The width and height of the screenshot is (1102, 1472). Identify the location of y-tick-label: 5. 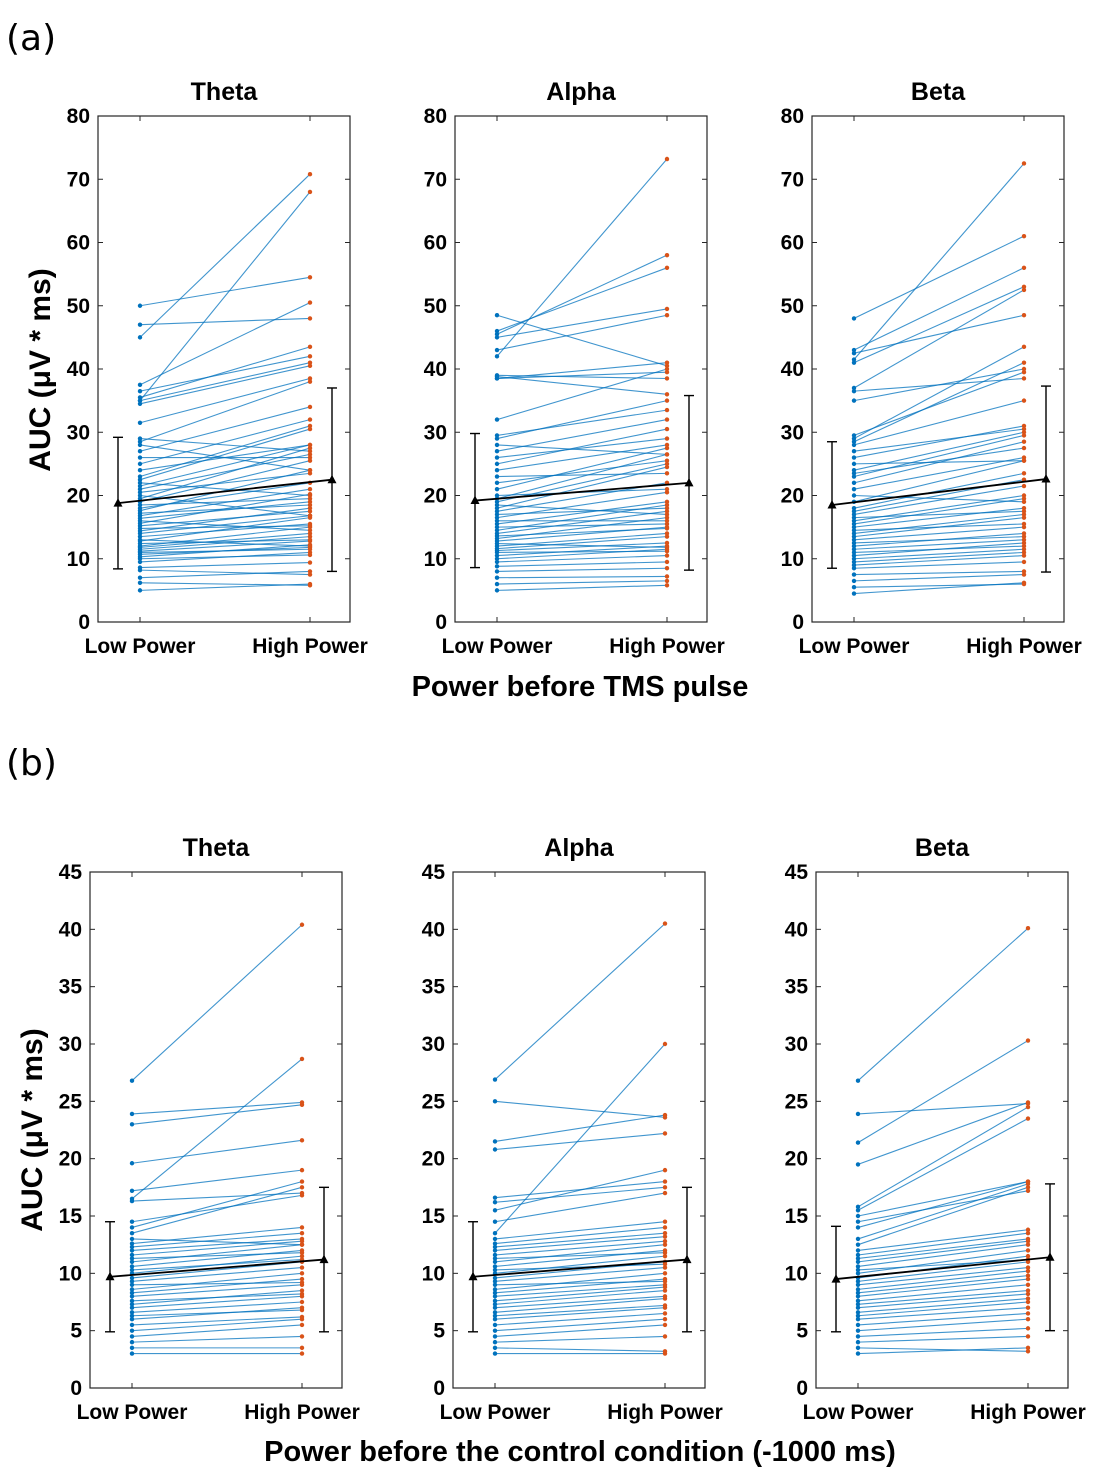
(802, 1331).